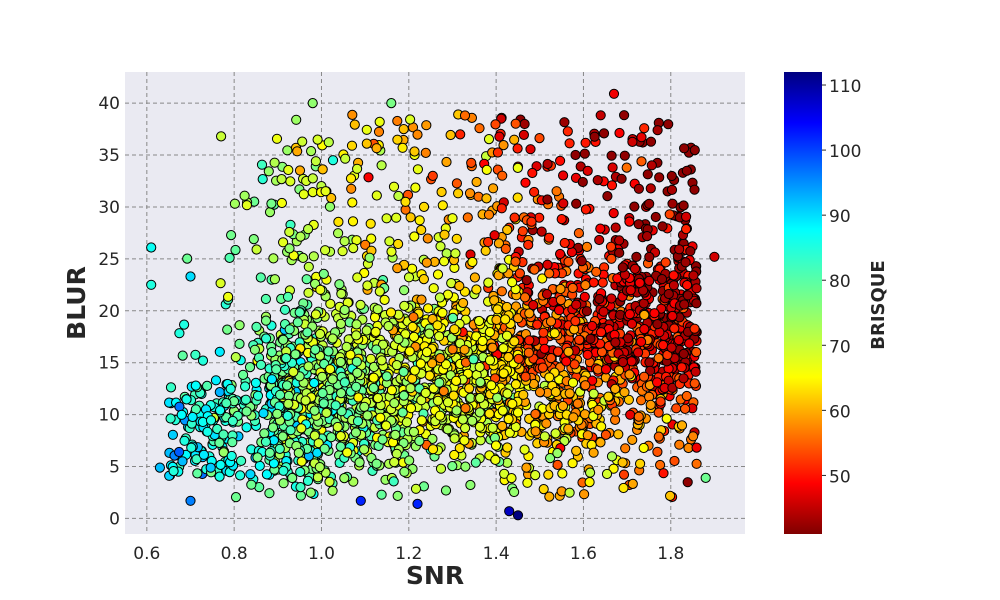 The height and width of the screenshot is (600, 1000). I want to click on y-tick-label: 15, so click(109, 364).